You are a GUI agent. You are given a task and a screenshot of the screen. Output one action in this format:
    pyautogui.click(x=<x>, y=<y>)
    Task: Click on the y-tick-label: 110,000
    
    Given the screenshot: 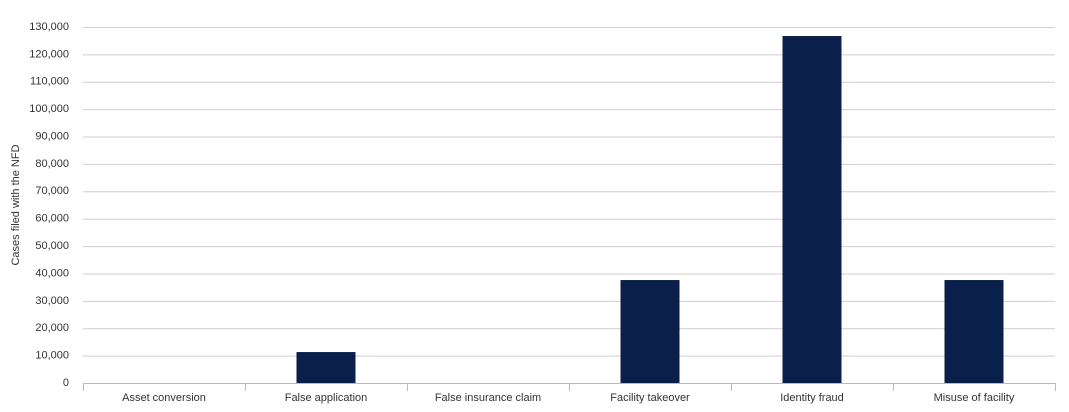 What is the action you would take?
    pyautogui.click(x=49, y=82)
    